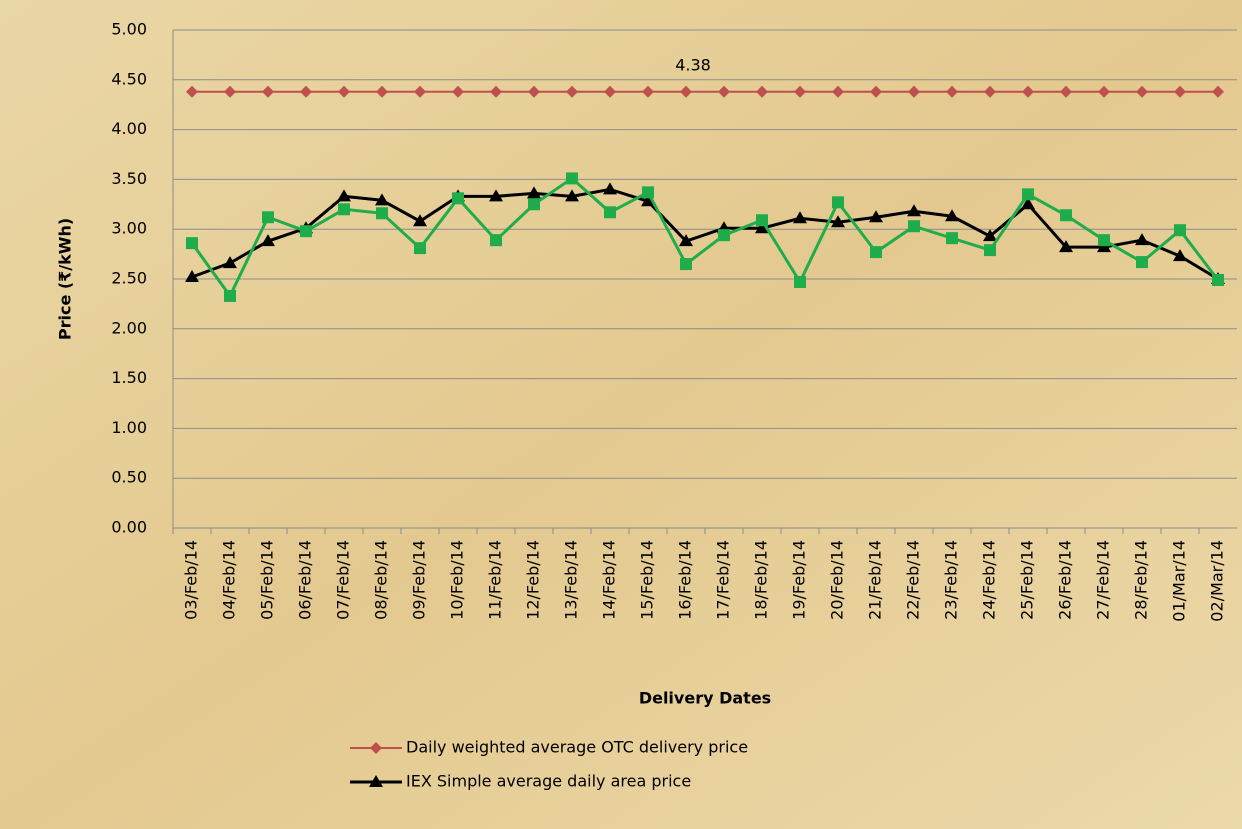 This screenshot has width=1242, height=829. I want to click on x-tick-label: 16/Feb/14, so click(685, 580).